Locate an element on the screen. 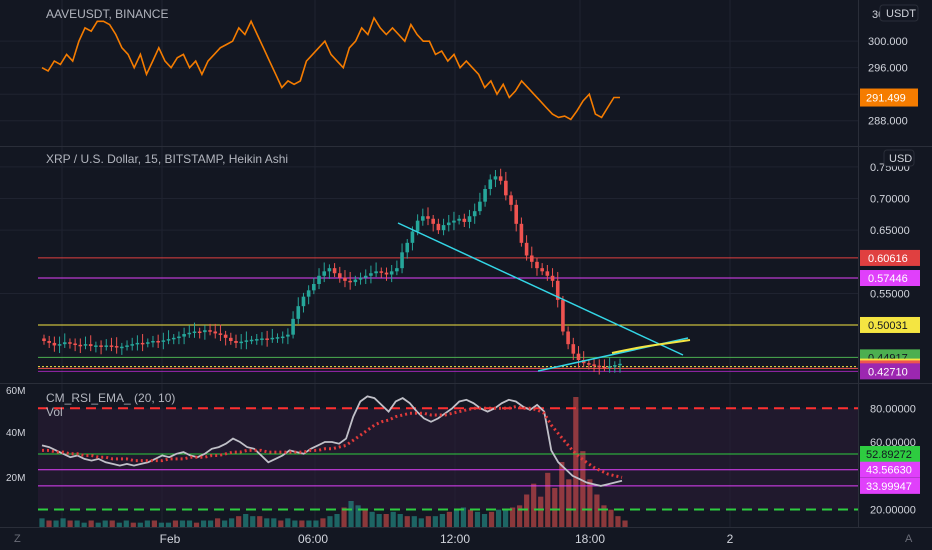  trendline-upper is located at coordinates (540, 289).